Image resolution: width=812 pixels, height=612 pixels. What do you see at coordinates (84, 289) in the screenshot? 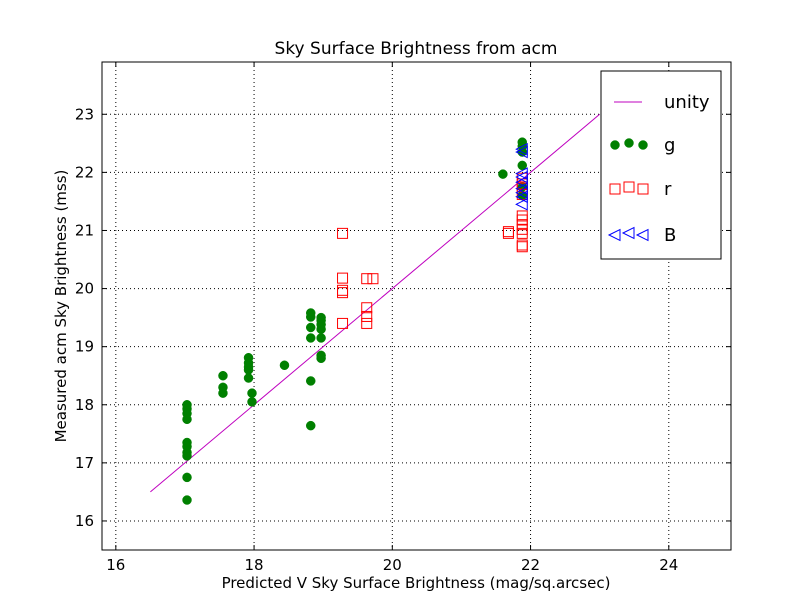
I see `y-tick-label: 20` at bounding box center [84, 289].